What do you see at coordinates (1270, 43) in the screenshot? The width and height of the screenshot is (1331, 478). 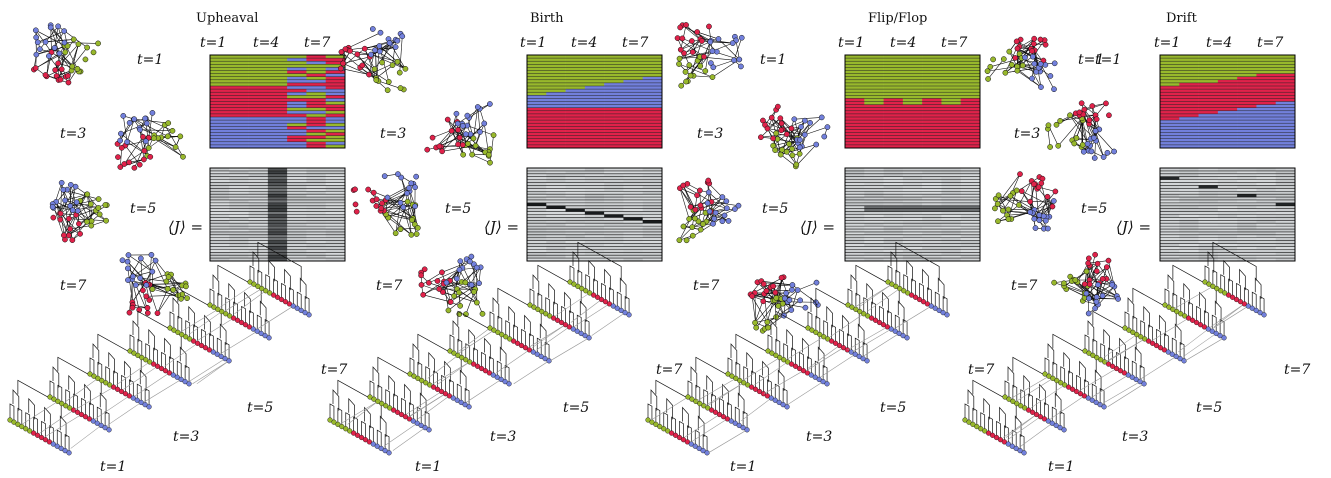 I see `col-label: t=7` at bounding box center [1270, 43].